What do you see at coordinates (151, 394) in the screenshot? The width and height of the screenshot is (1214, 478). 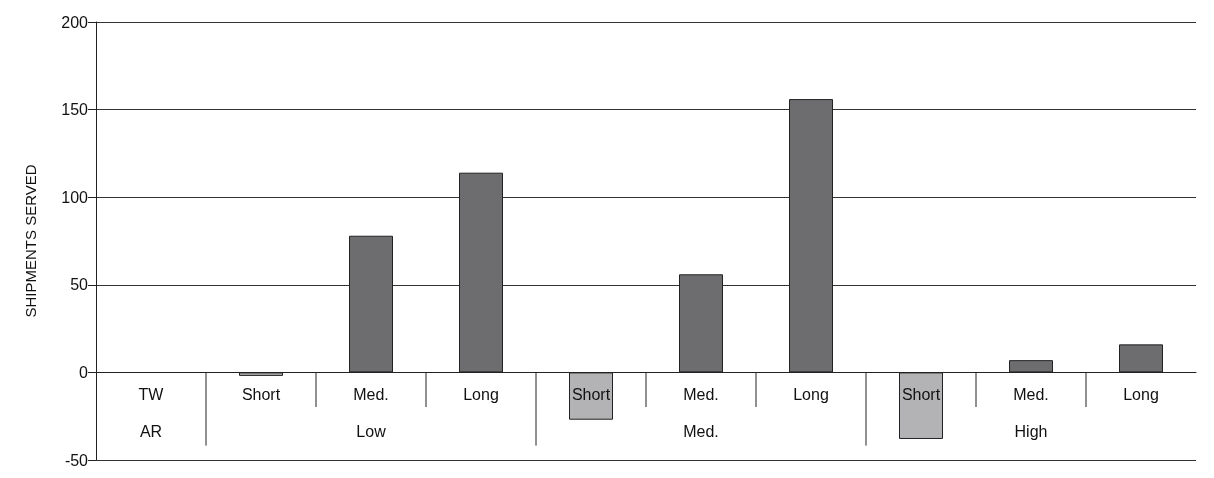 I see `x-tick-label: TW` at bounding box center [151, 394].